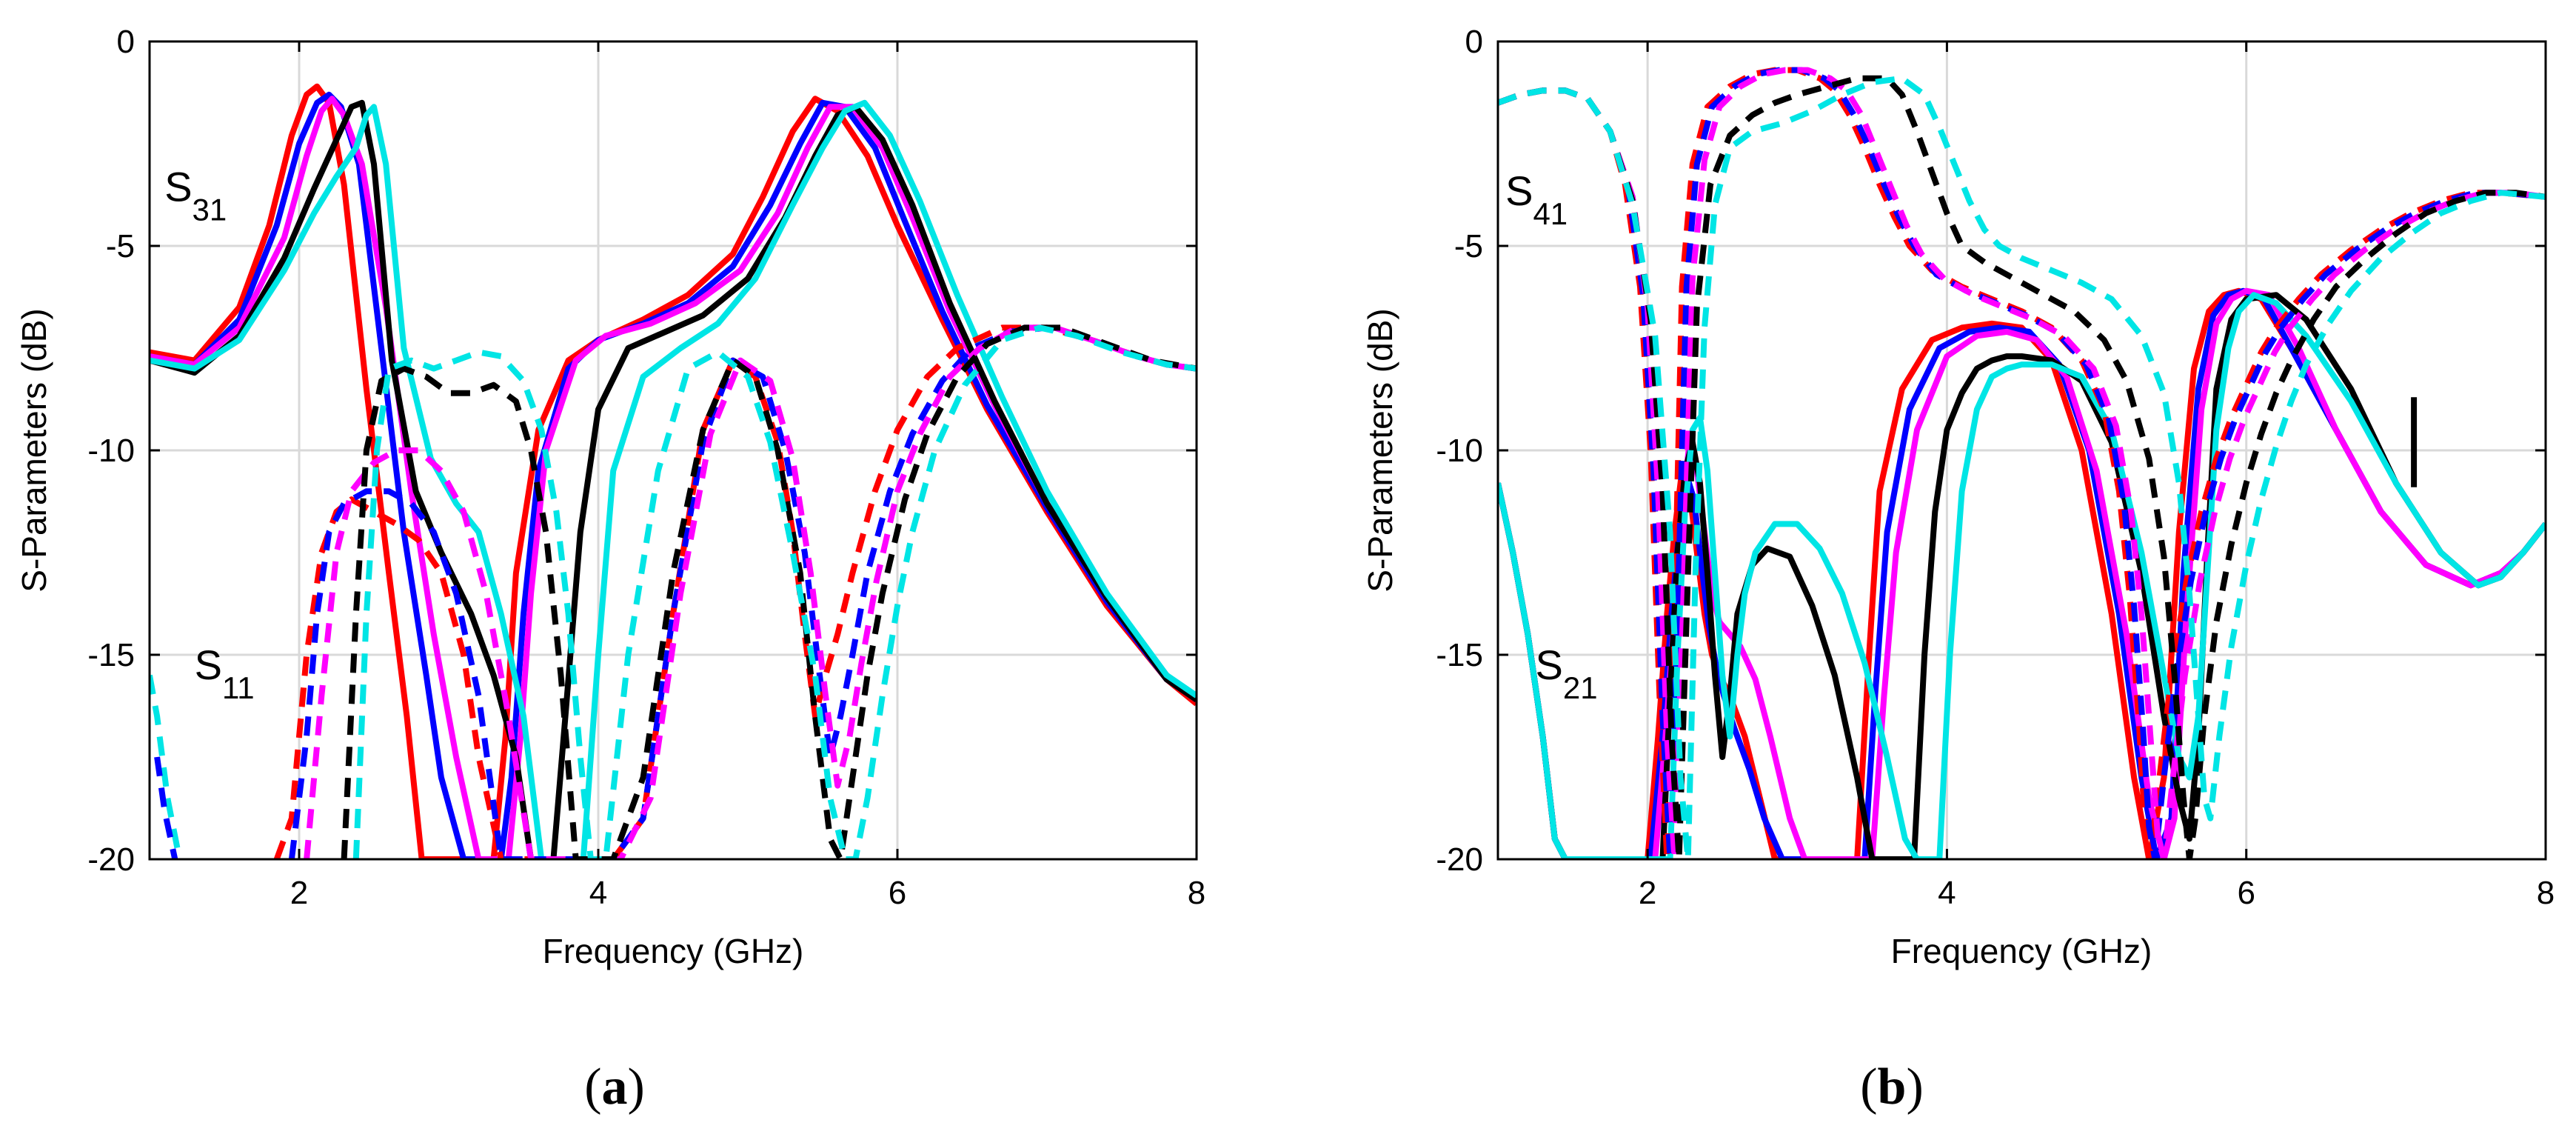 This screenshot has width=2576, height=1137. I want to click on series-annotation: S41, so click(1536, 199).